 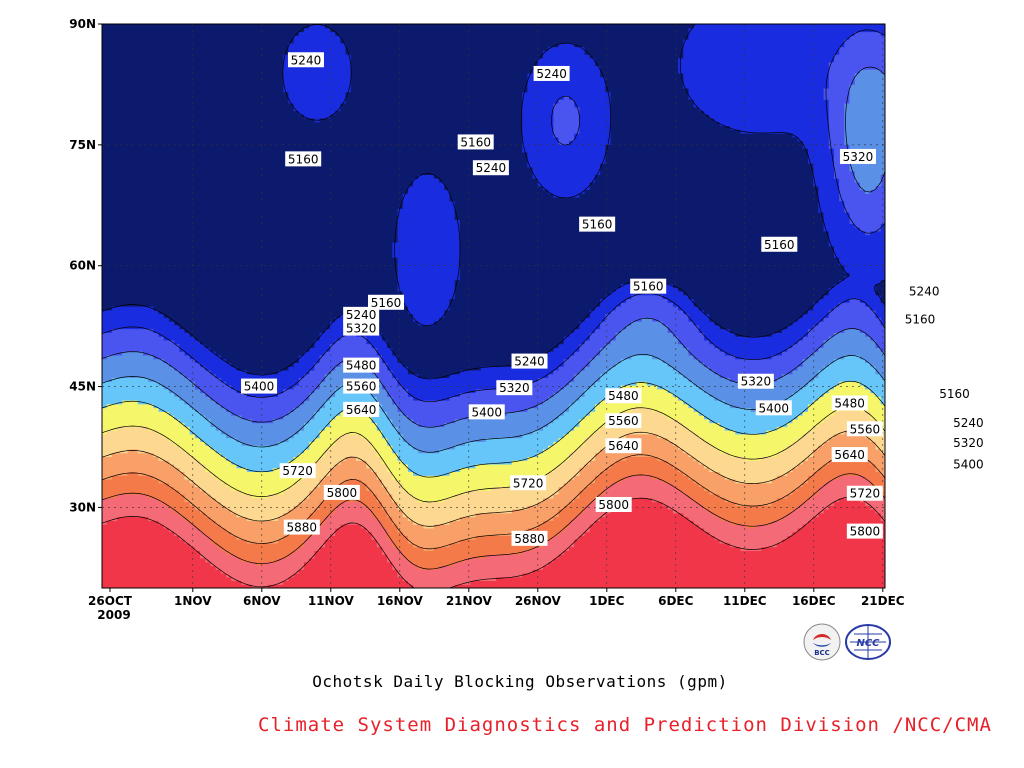 I want to click on contour-value-label: 5320, so click(x=755, y=381).